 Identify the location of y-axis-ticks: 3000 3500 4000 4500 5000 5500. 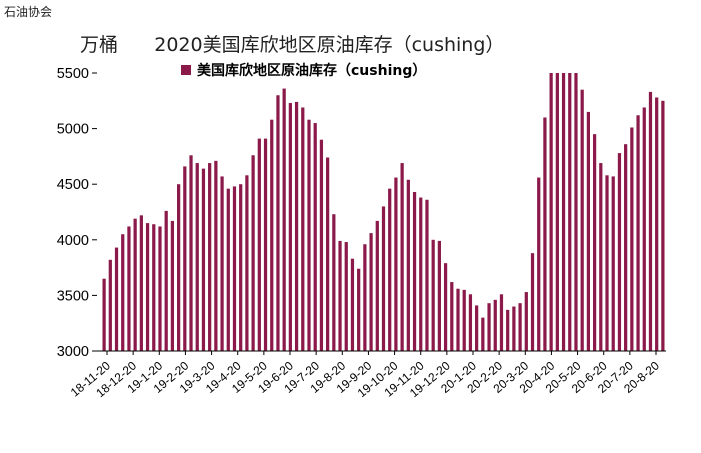
(77, 213).